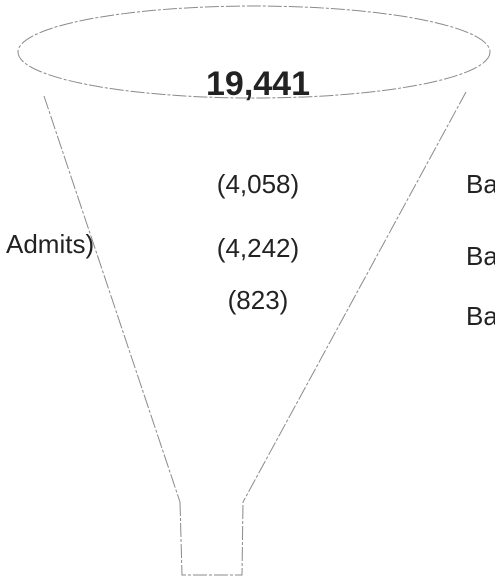  I want to click on top-value: 19,441, so click(258, 84).